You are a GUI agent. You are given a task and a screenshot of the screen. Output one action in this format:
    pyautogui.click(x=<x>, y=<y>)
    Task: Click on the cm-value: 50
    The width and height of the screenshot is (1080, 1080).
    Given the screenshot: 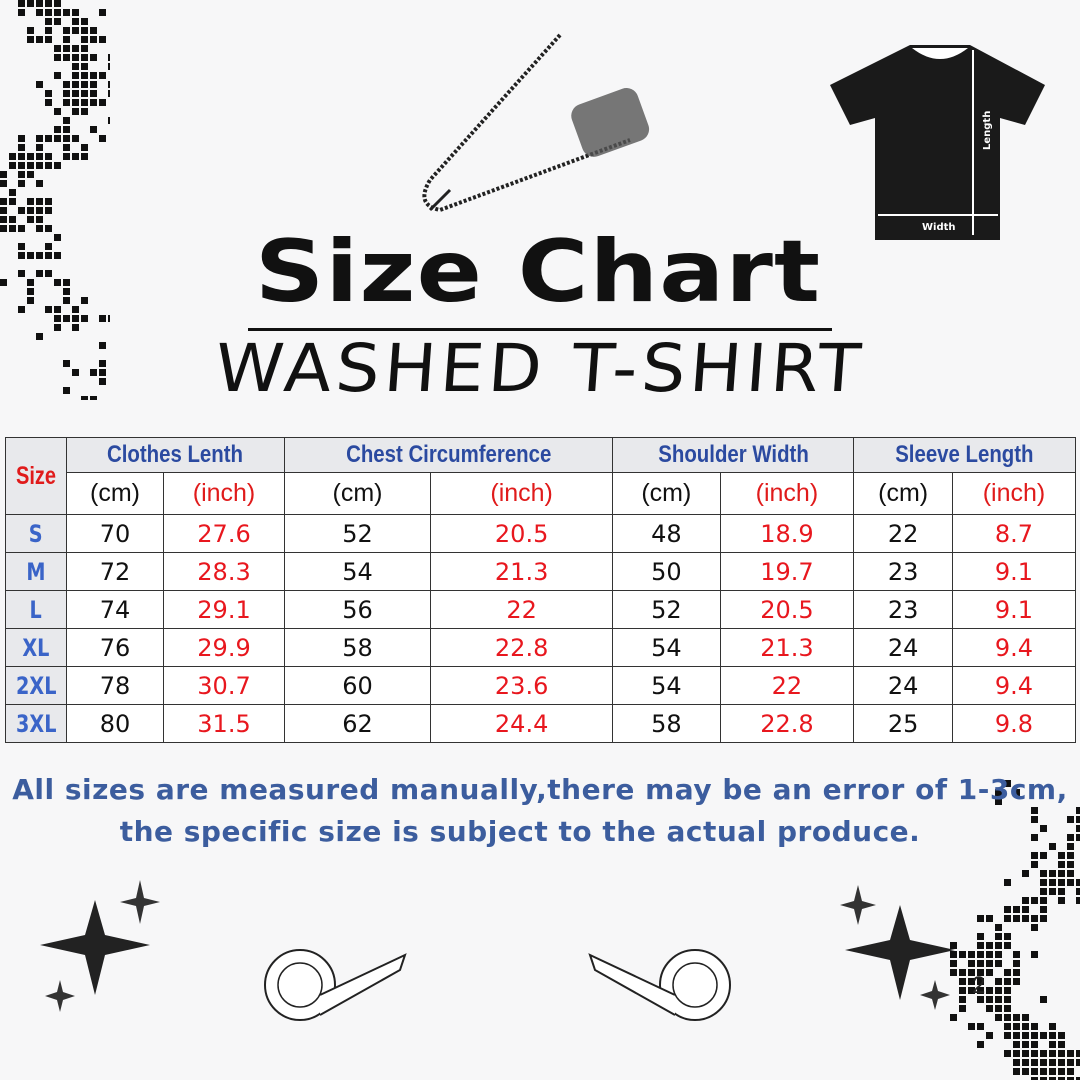 What is the action you would take?
    pyautogui.click(x=666, y=571)
    